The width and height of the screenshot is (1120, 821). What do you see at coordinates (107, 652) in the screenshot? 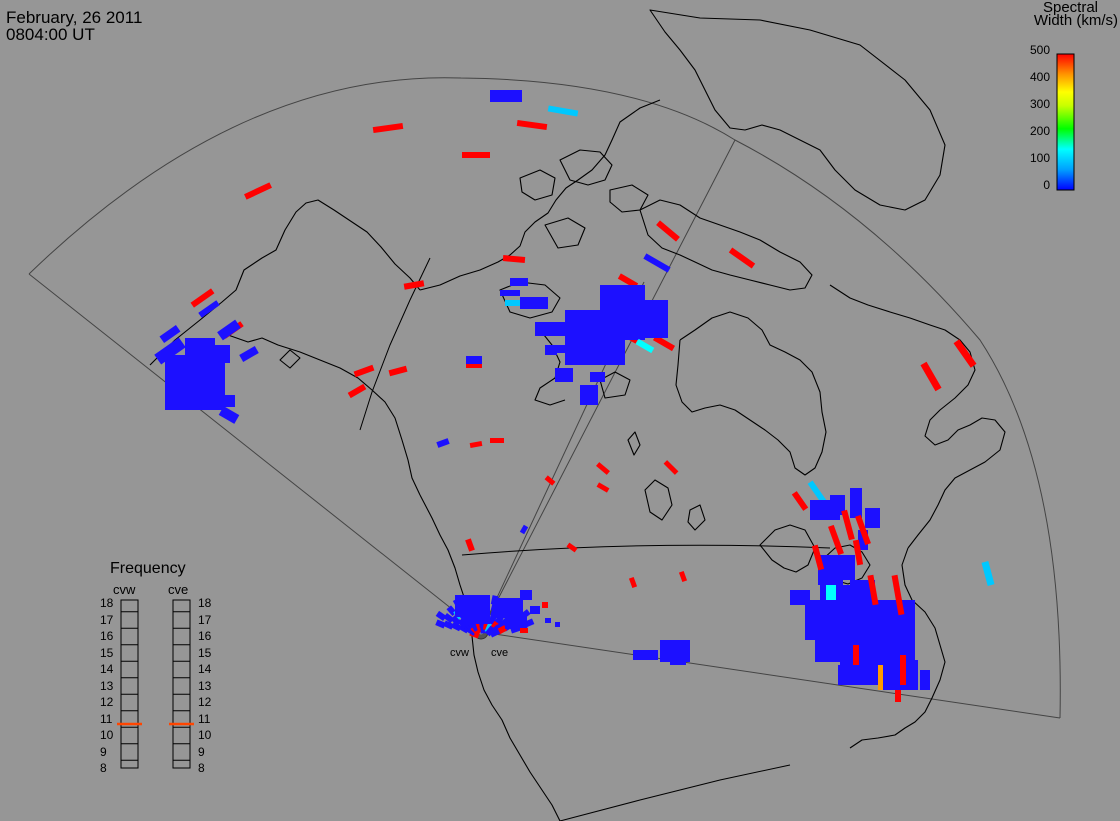
I see `frequency-level-left-15: 15` at bounding box center [107, 652].